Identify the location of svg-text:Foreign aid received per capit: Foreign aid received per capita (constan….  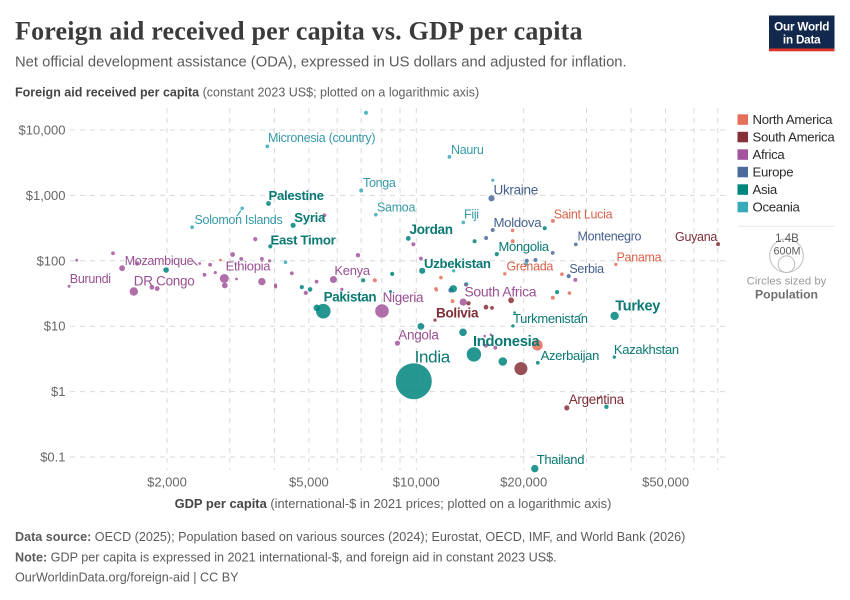
(247, 93).